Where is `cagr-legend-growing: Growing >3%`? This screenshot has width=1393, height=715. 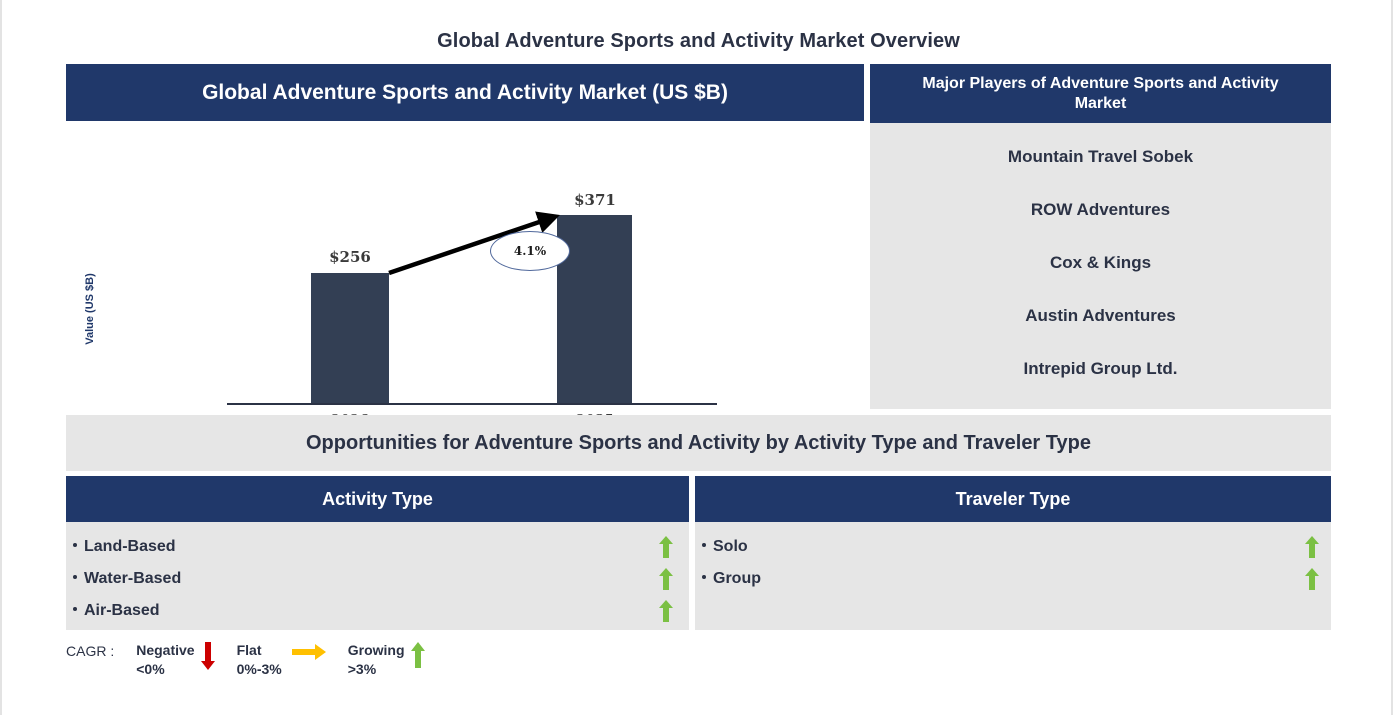
cagr-legend-growing: Growing >3% is located at coordinates (386, 660).